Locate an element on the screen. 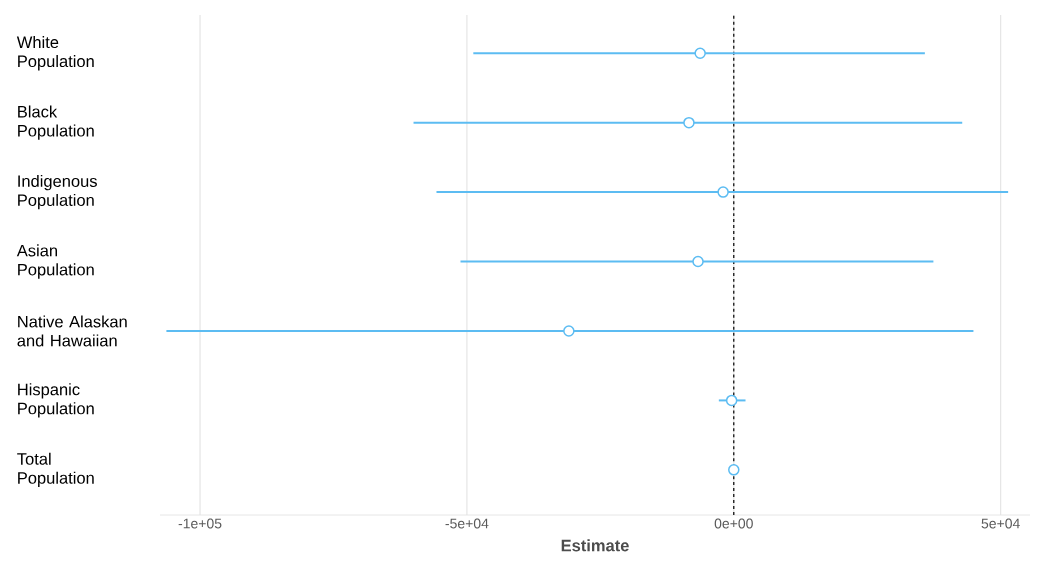  x-tick-label: -5e+04 is located at coordinates (467, 523).